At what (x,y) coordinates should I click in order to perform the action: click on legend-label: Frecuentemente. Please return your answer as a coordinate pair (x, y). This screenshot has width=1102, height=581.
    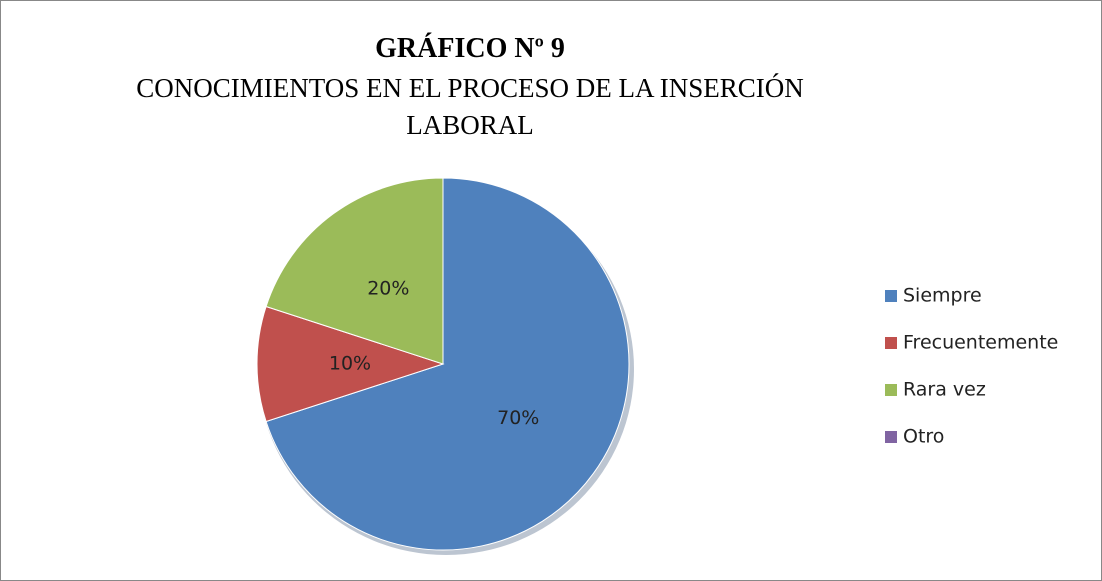
    Looking at the image, I should click on (980, 343).